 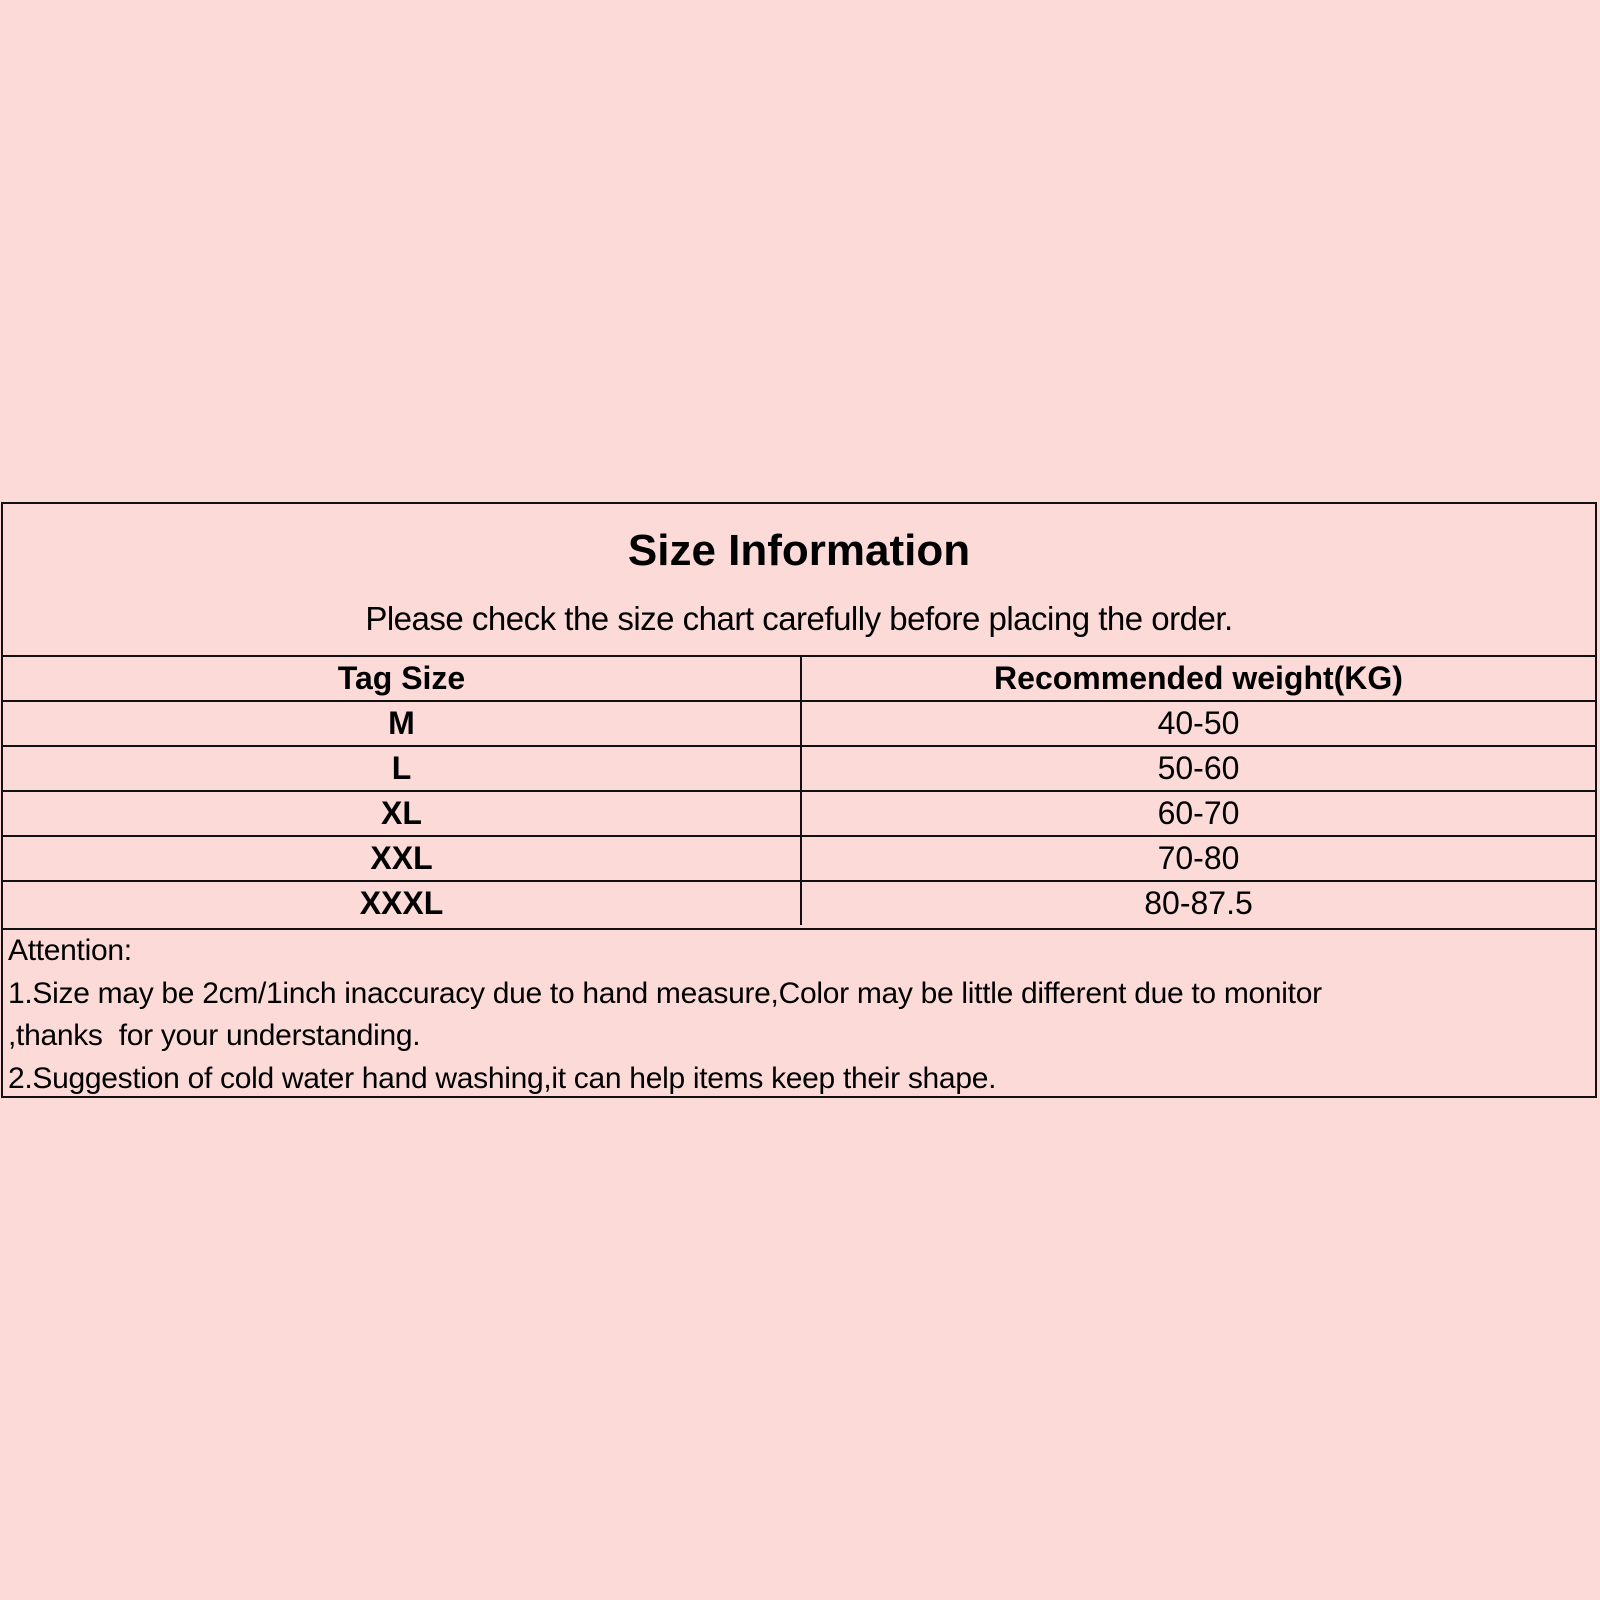 I want to click on page-title: Size Information, so click(x=799, y=550).